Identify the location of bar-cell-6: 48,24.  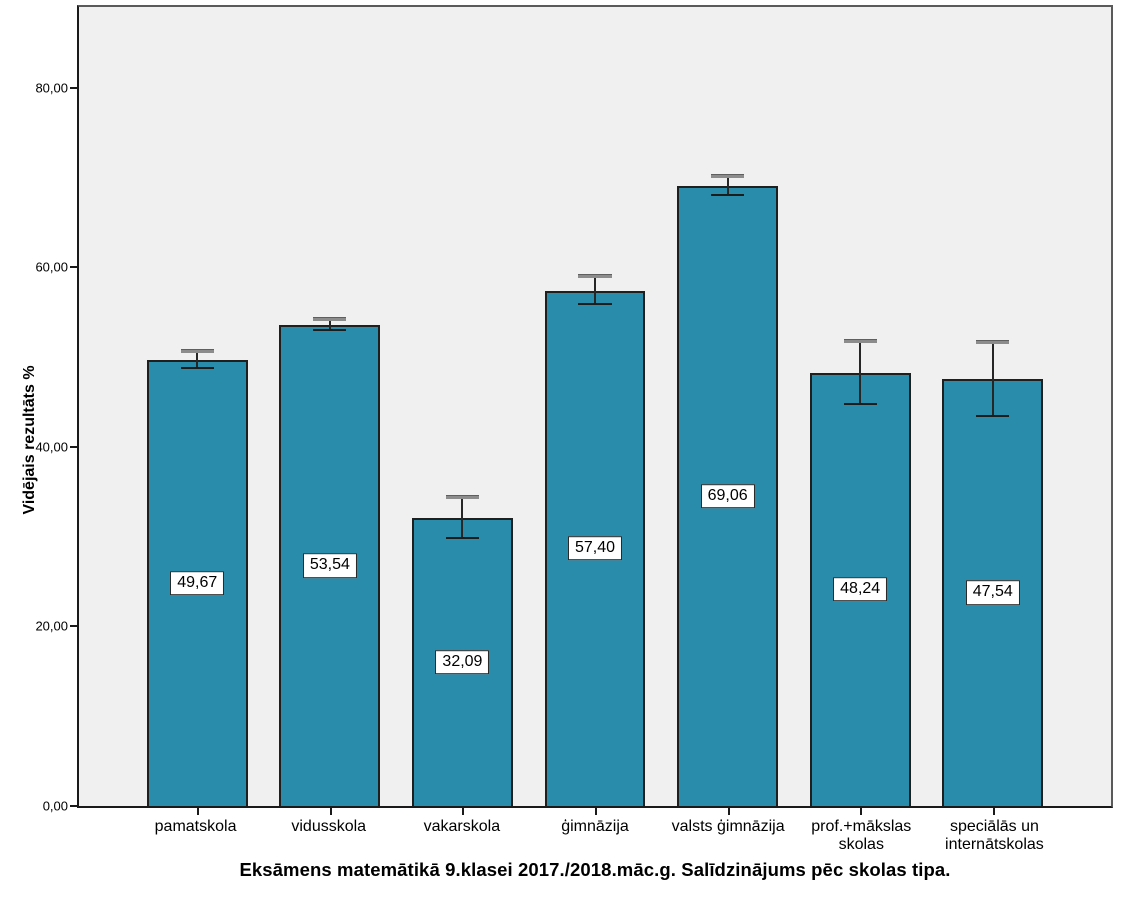
(860, 406).